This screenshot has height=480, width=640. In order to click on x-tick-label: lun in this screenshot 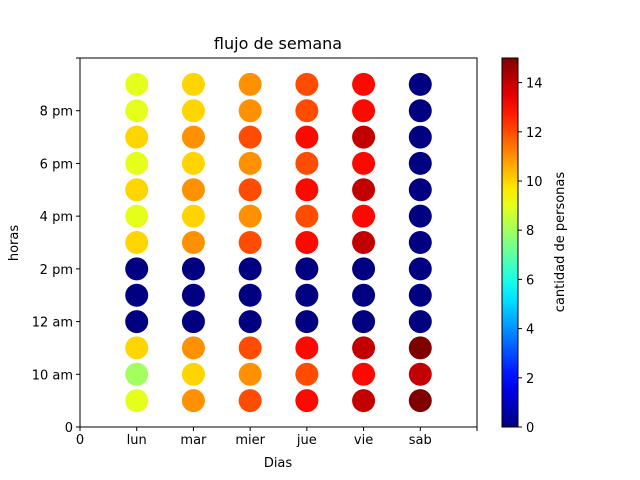, I will do `click(137, 440)`.